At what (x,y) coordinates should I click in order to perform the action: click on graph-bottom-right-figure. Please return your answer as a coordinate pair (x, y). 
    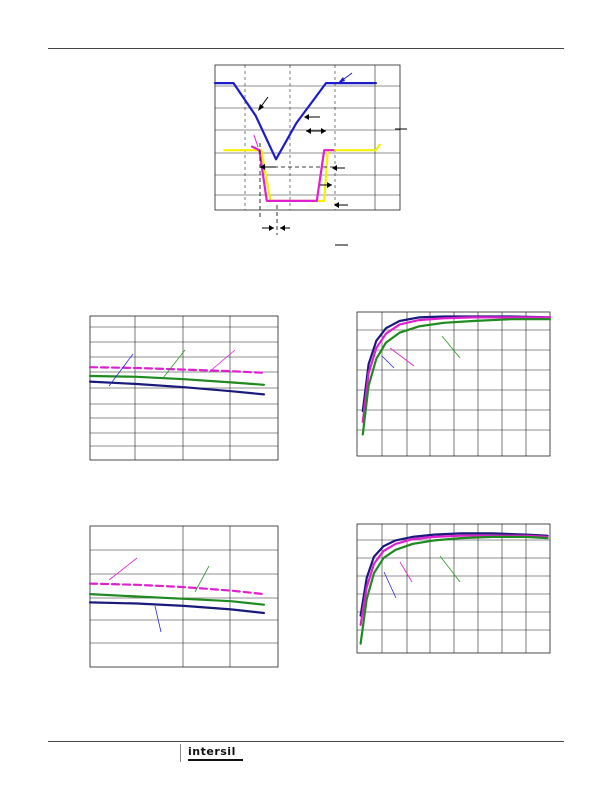
    Looking at the image, I should click on (453, 588).